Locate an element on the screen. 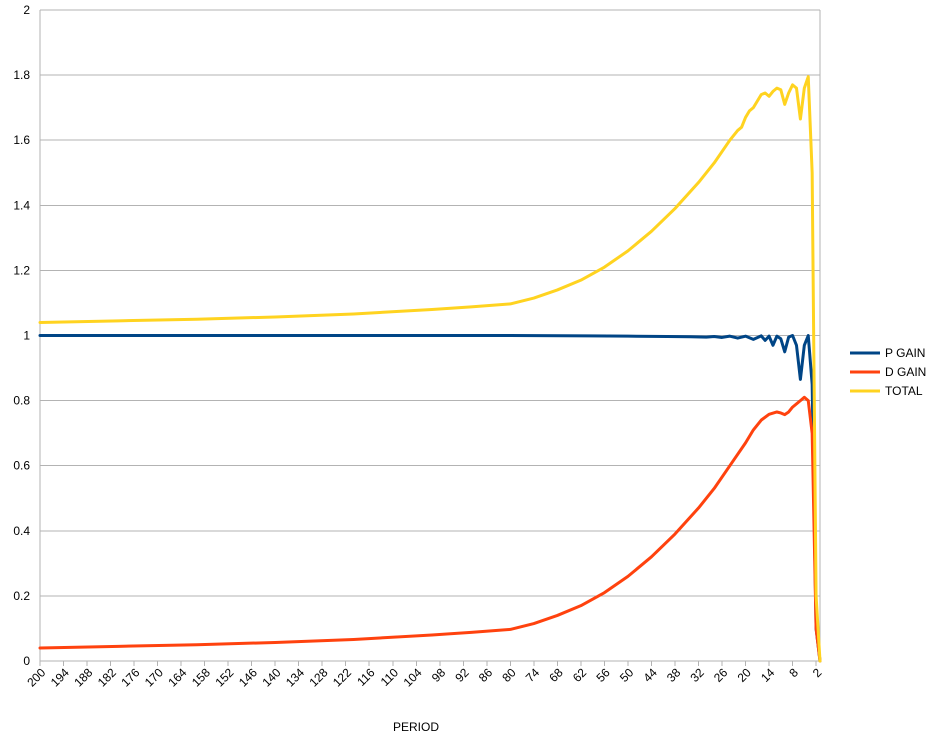 The width and height of the screenshot is (940, 738). y-tick-label: 0.4 is located at coordinates (21, 531).